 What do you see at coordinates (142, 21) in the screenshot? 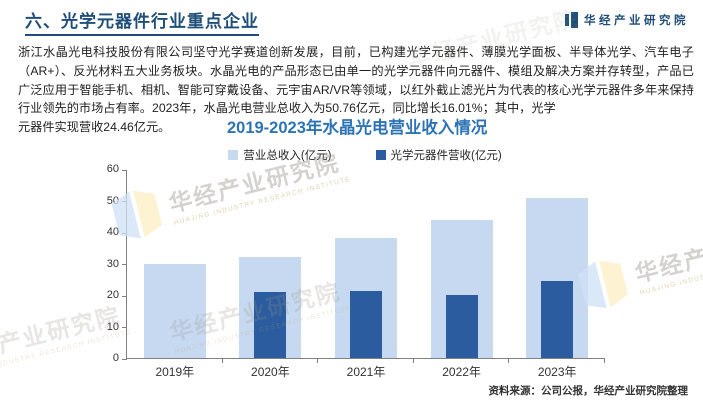
I see `page-title: 六、光学元器件行业重点企业` at bounding box center [142, 21].